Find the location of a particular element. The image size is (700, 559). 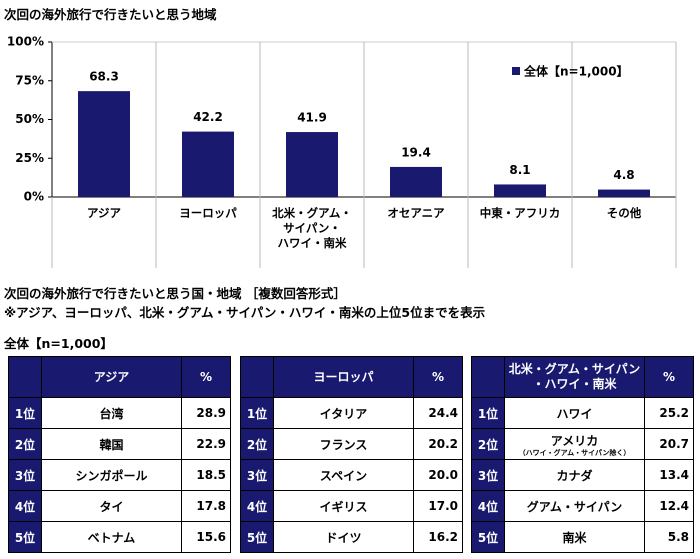

table-row: 3位 スペイン 20.0 is located at coordinates (351, 475).